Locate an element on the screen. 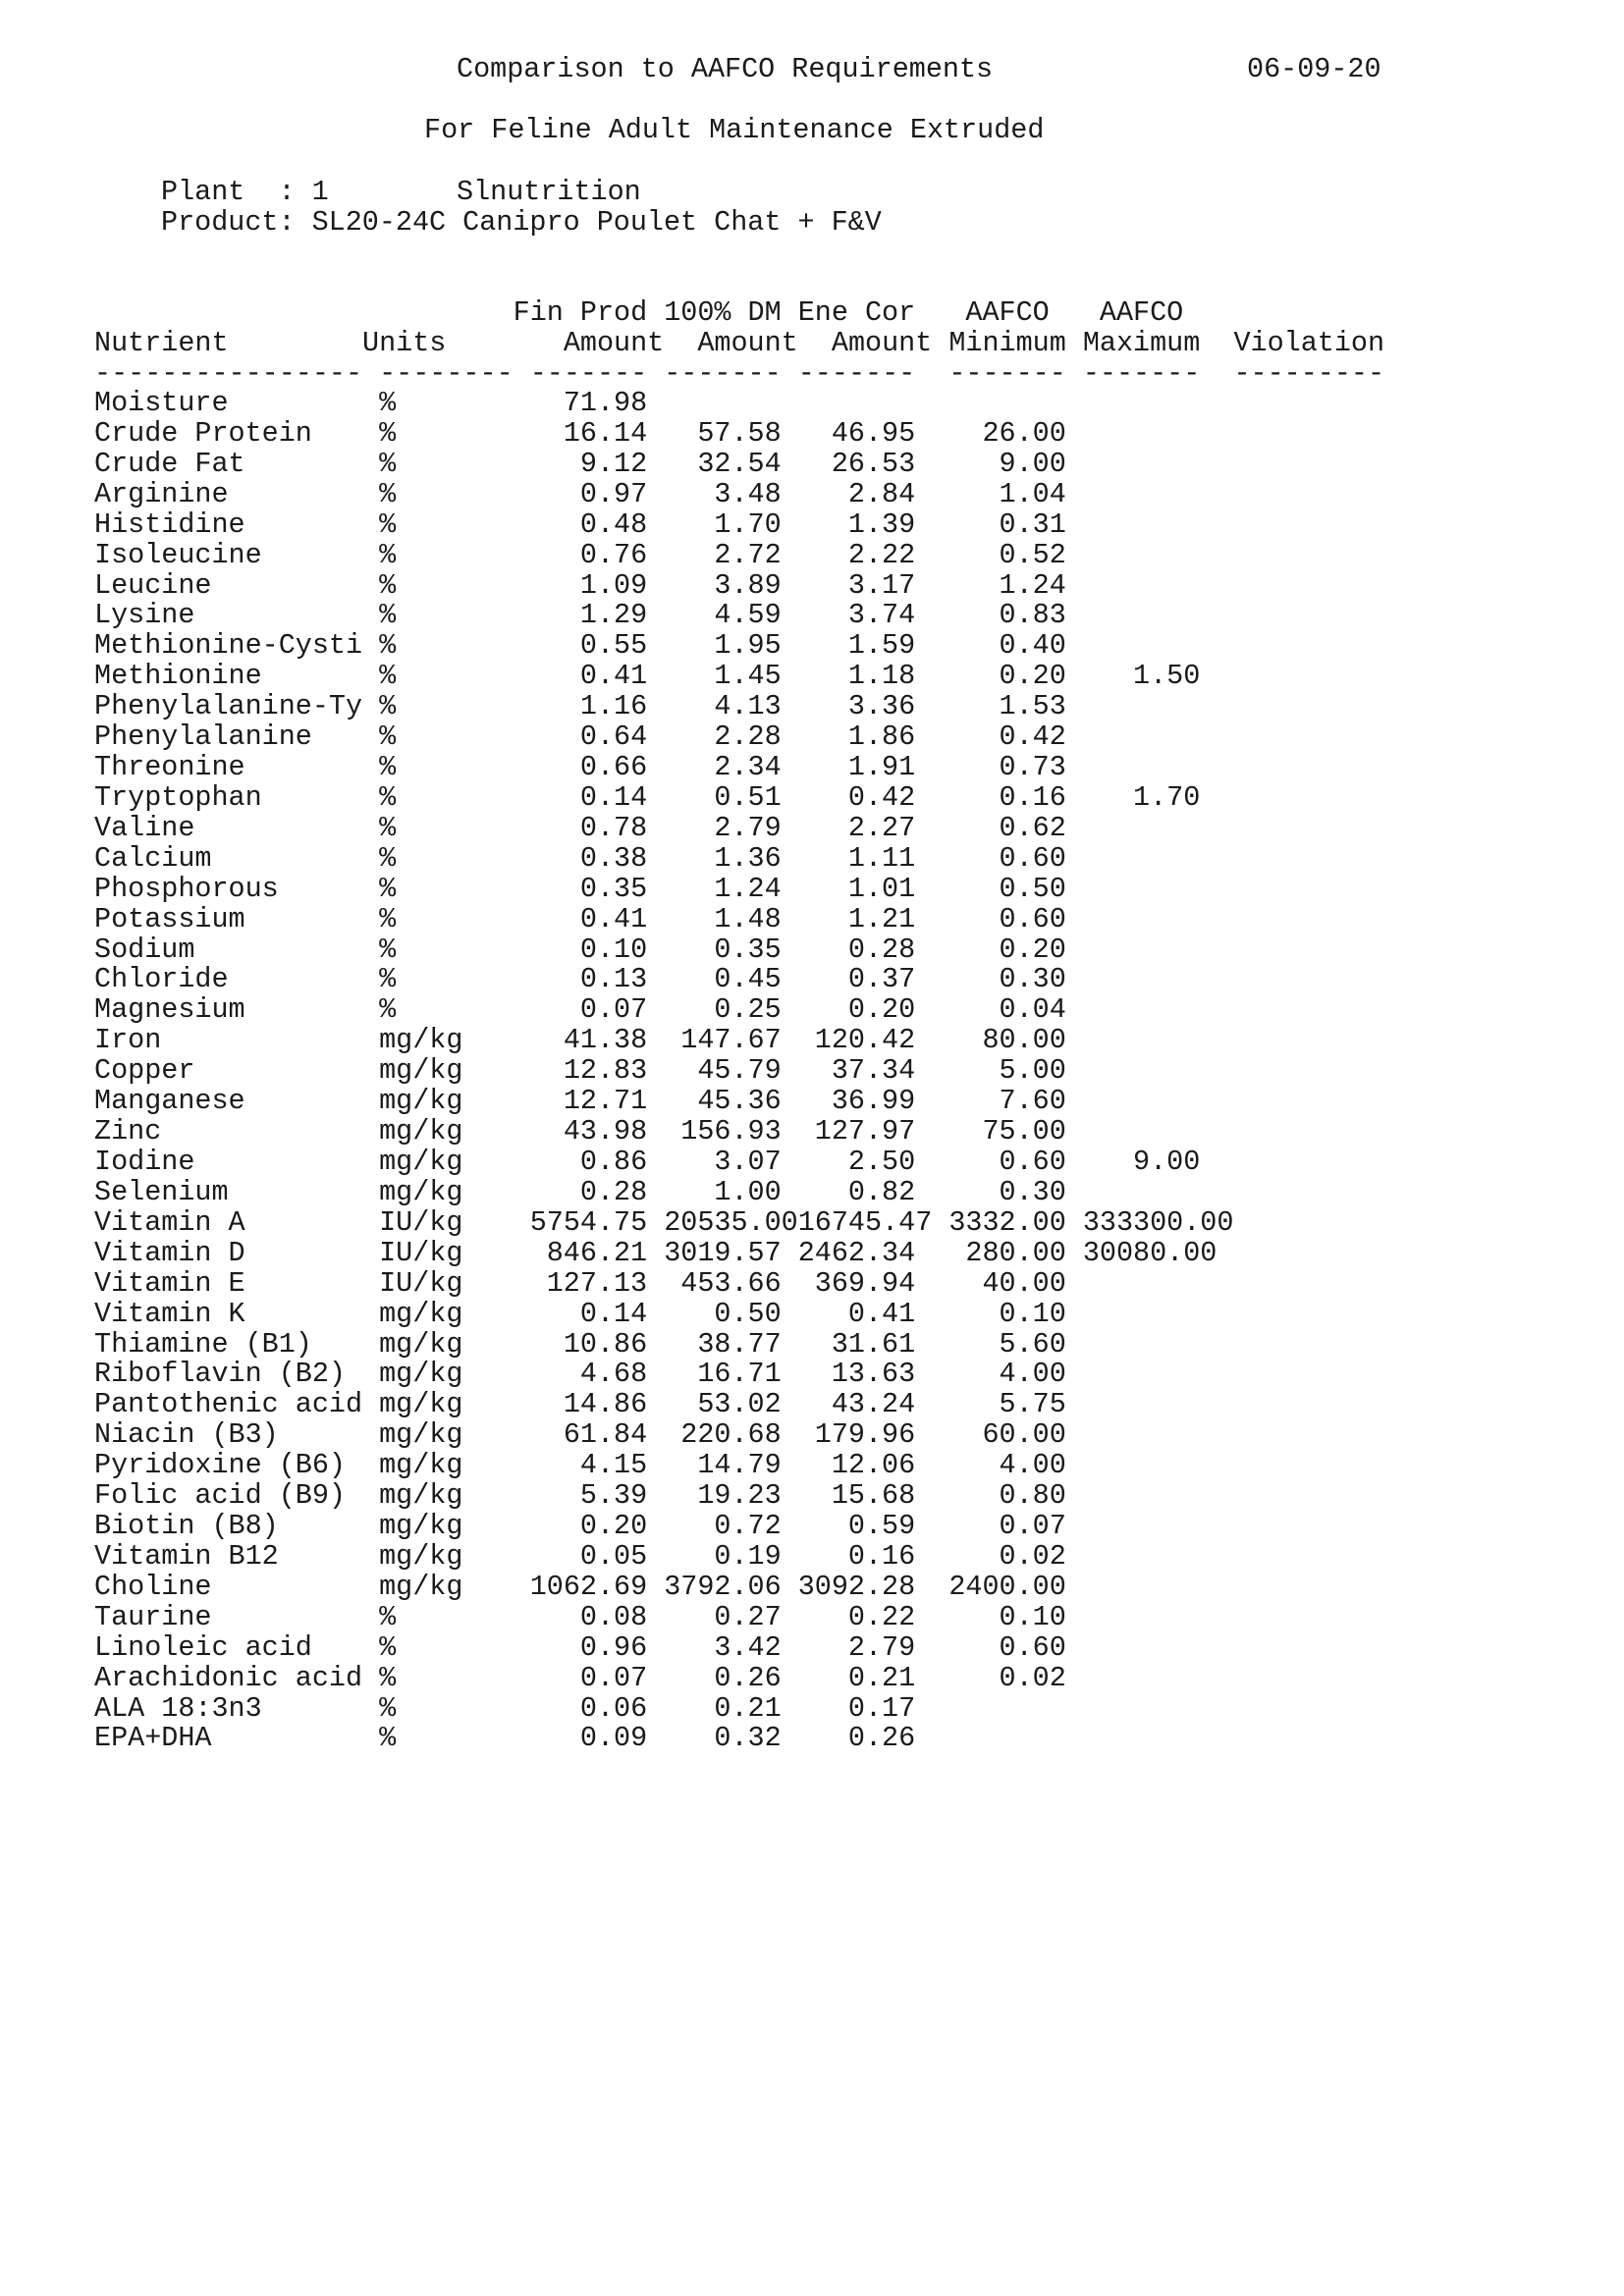  fin-prod-amount: 0.05 is located at coordinates (613, 1556).